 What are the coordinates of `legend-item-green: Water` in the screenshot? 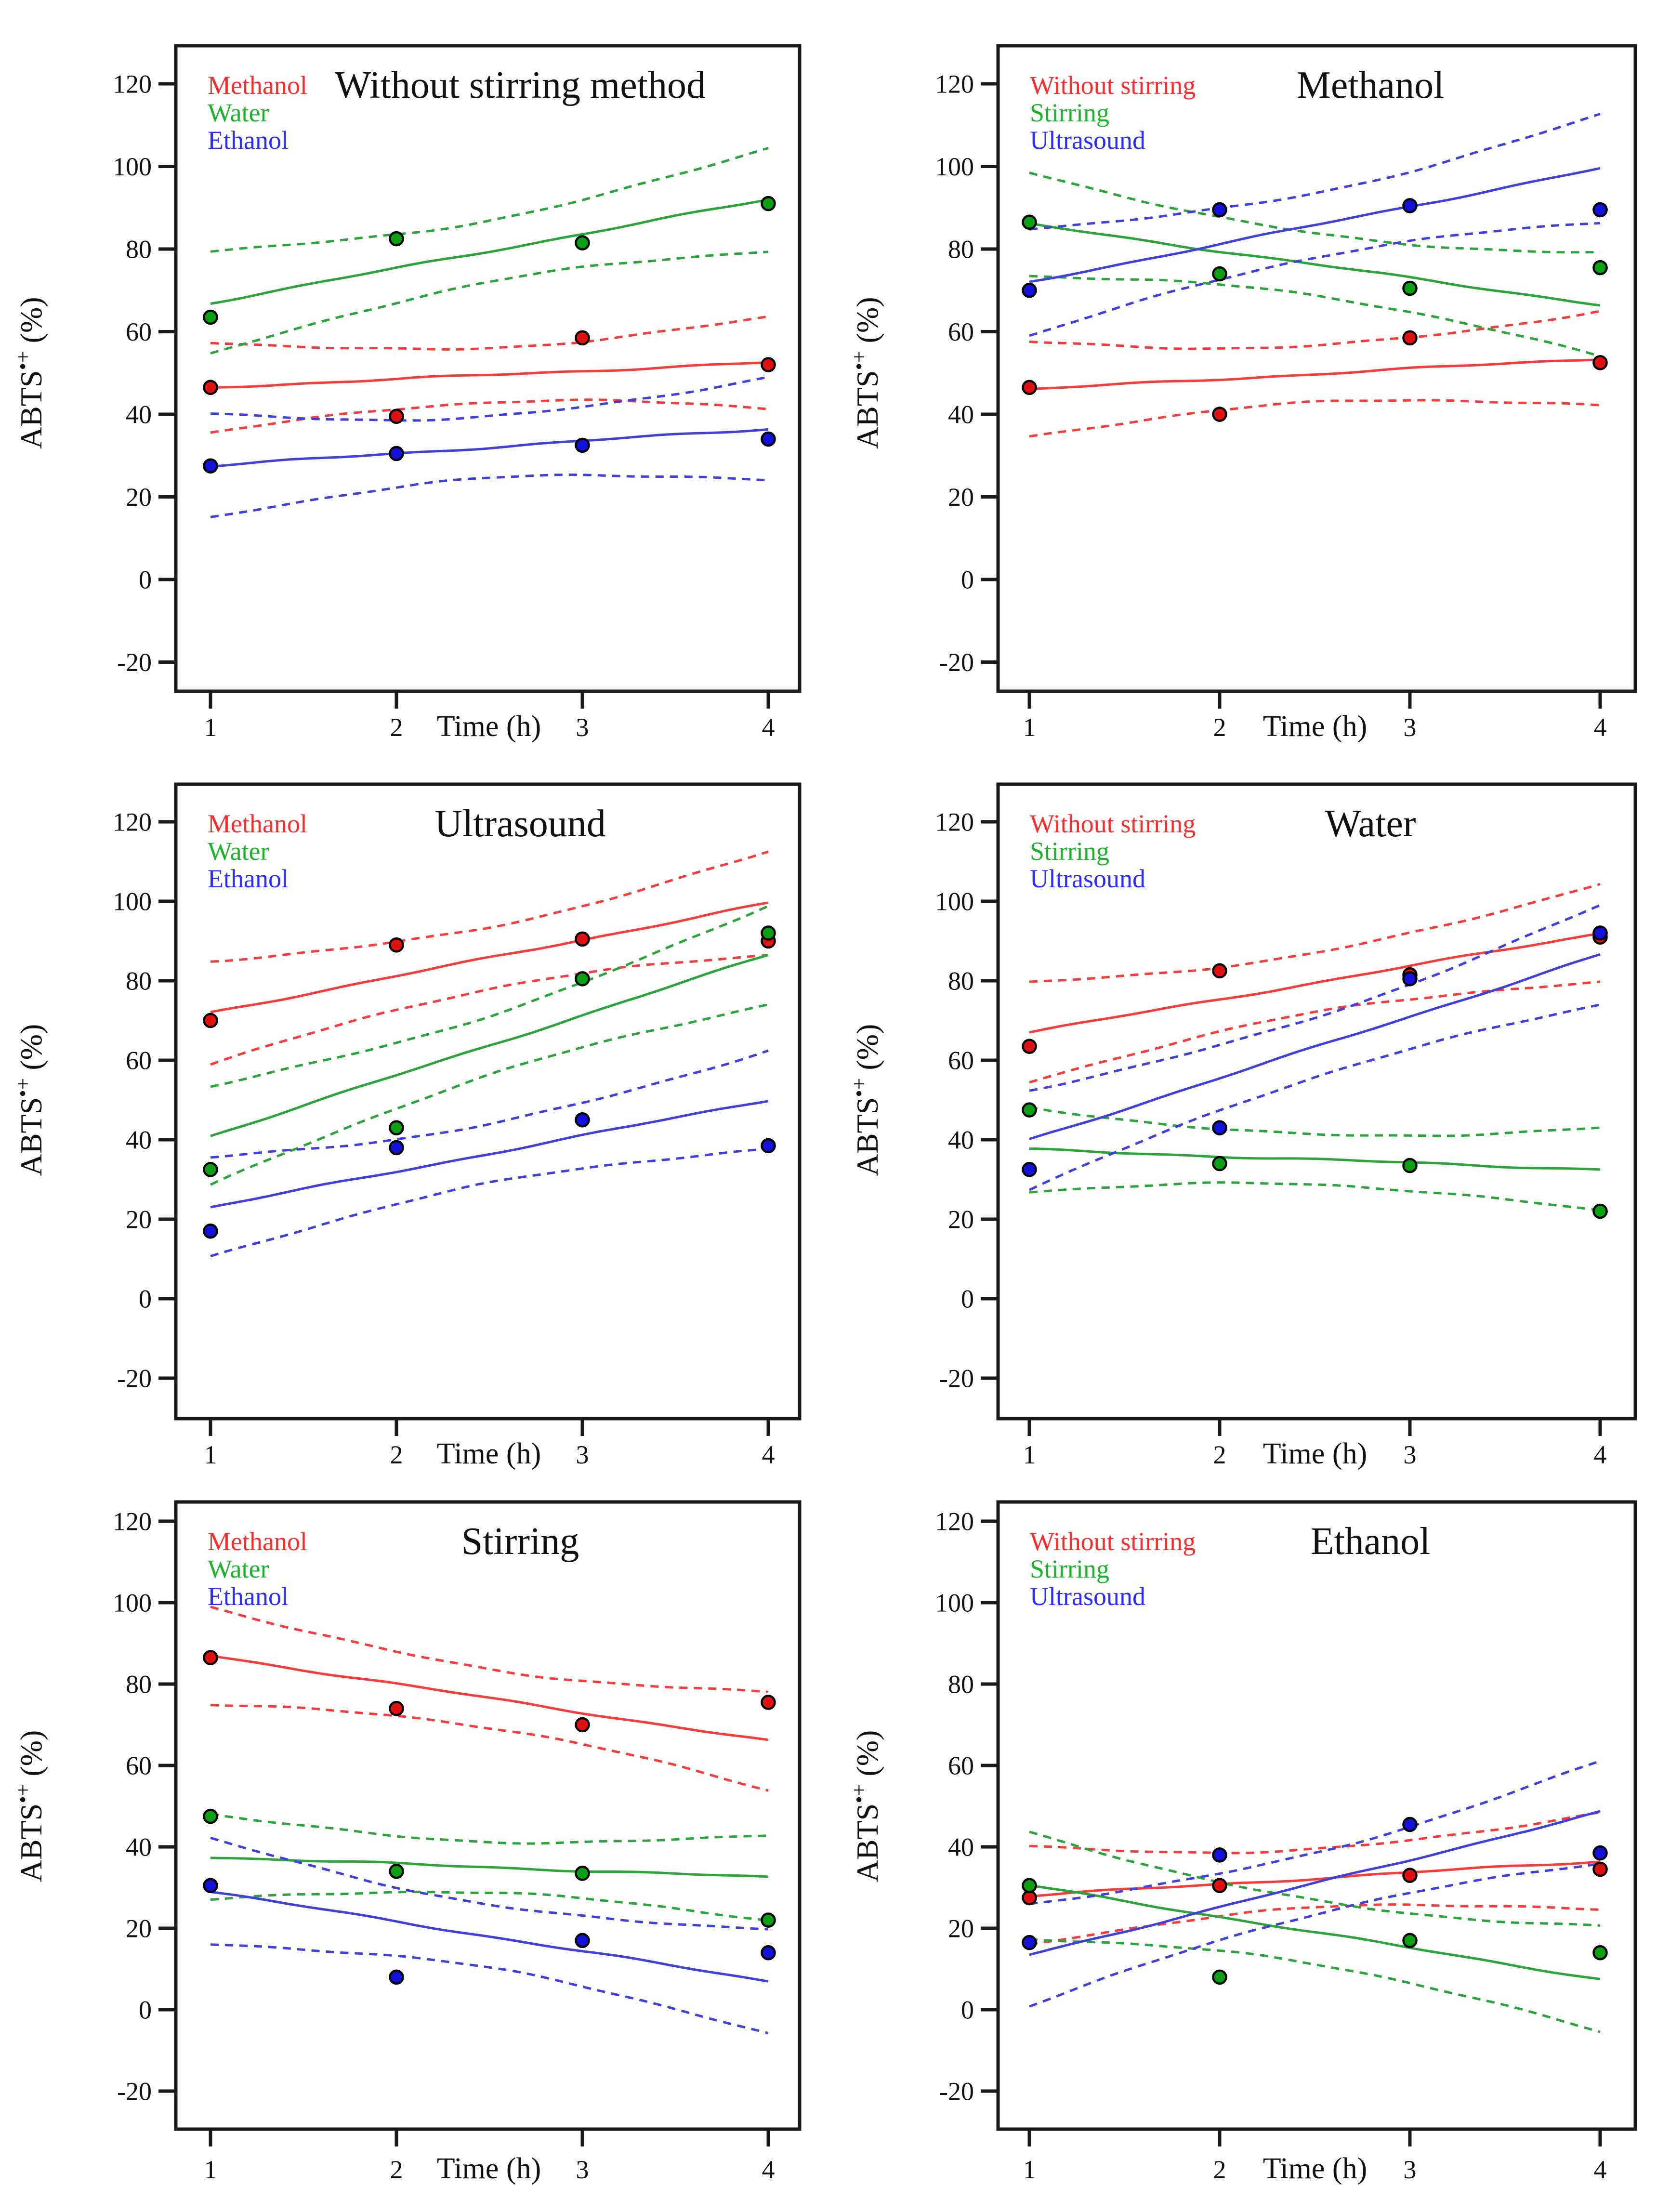 It's located at (238, 112).